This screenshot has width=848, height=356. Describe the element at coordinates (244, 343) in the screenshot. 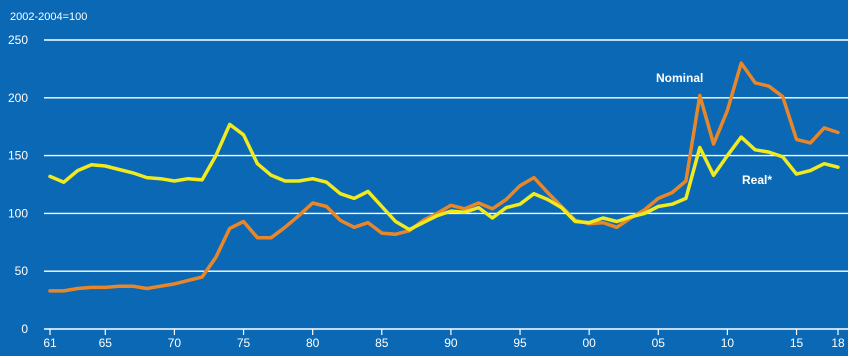

I see `x-tick-label-75: 75` at that location.